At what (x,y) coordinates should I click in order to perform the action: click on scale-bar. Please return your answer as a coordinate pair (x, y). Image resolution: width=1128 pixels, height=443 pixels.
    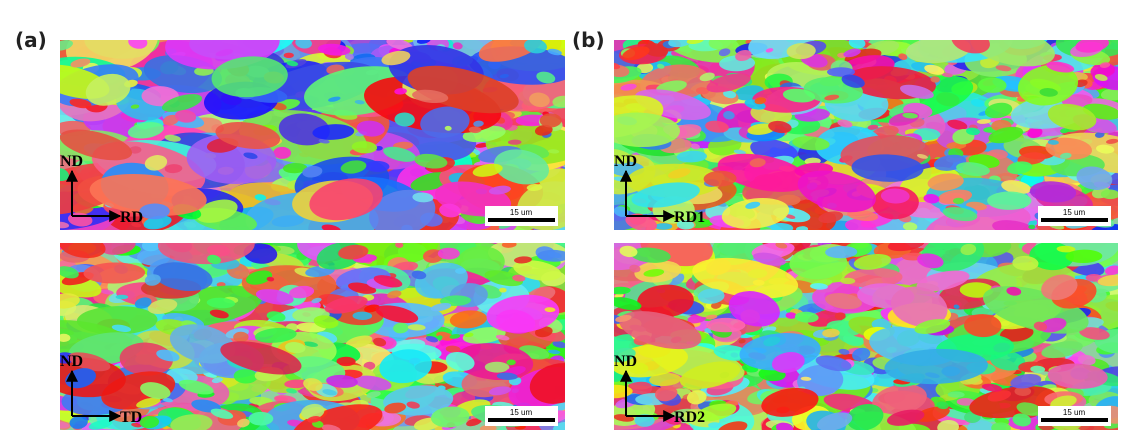
    Looking at the image, I should click on (1074, 220).